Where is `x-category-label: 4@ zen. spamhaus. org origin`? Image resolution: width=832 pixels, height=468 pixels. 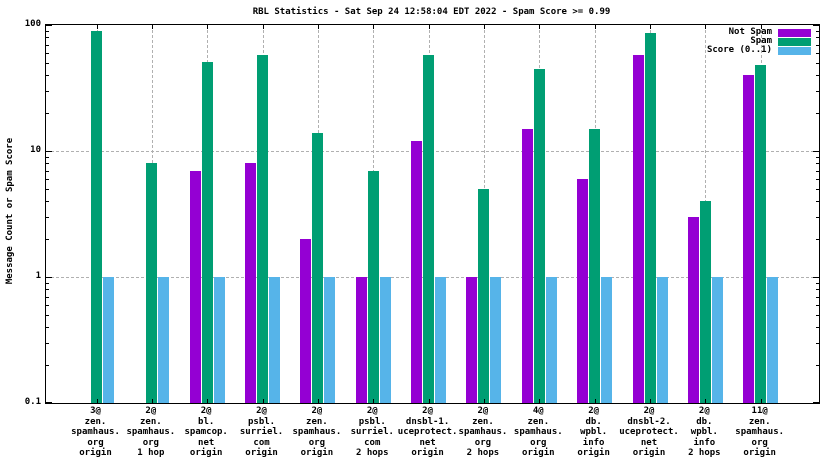 x-category-label: 4@ zen. spamhaus. org origin is located at coordinates (538, 432).